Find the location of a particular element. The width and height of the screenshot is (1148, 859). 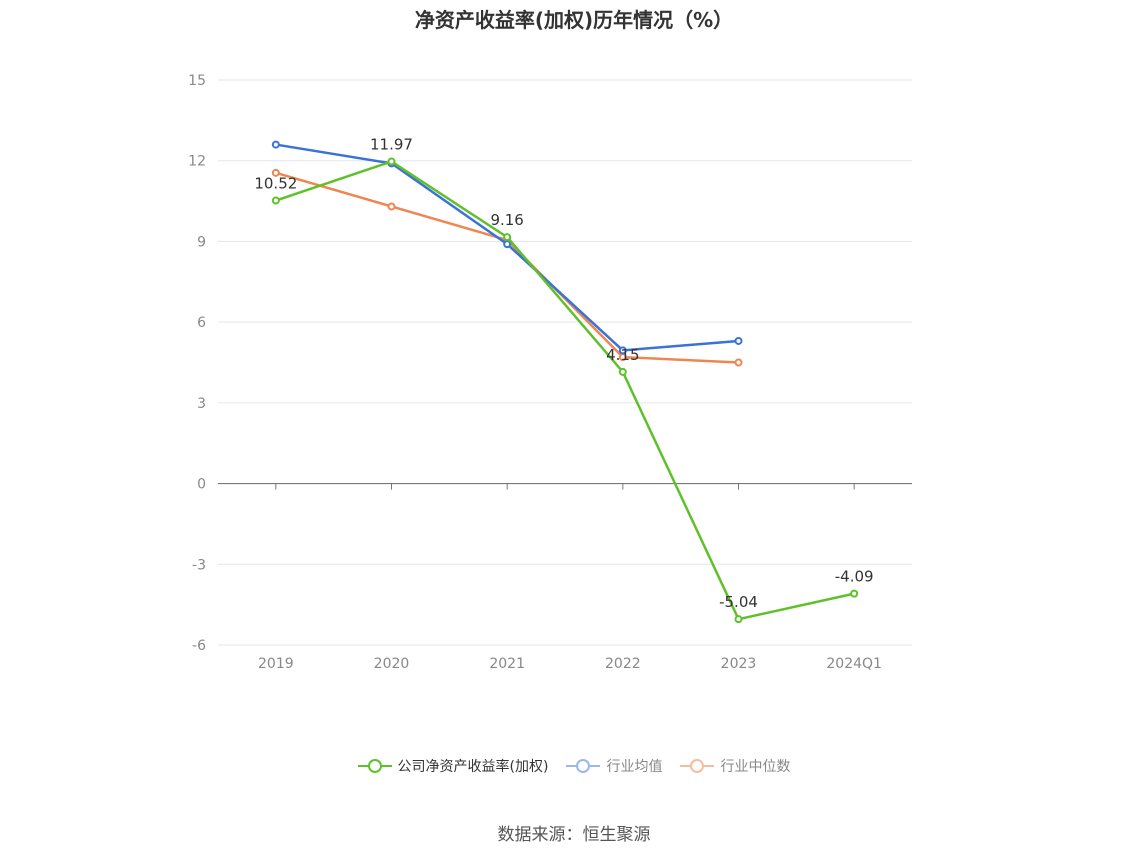

legend-item-industry-mean: 行业均值 is located at coordinates (614, 766).